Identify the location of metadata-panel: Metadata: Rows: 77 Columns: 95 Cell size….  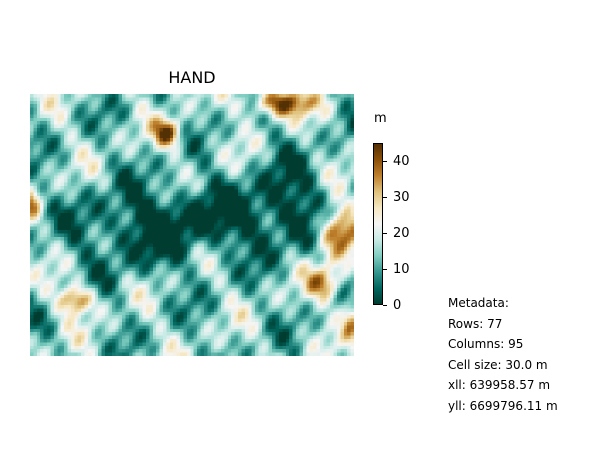
(503, 354).